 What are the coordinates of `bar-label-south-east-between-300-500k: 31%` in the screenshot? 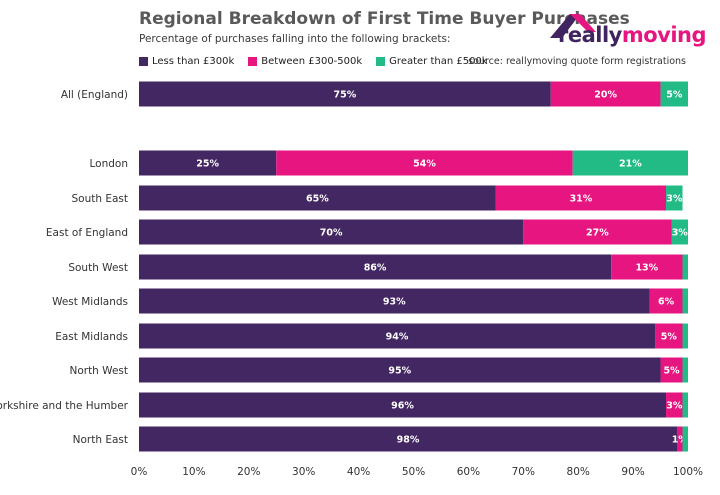 It's located at (581, 199).